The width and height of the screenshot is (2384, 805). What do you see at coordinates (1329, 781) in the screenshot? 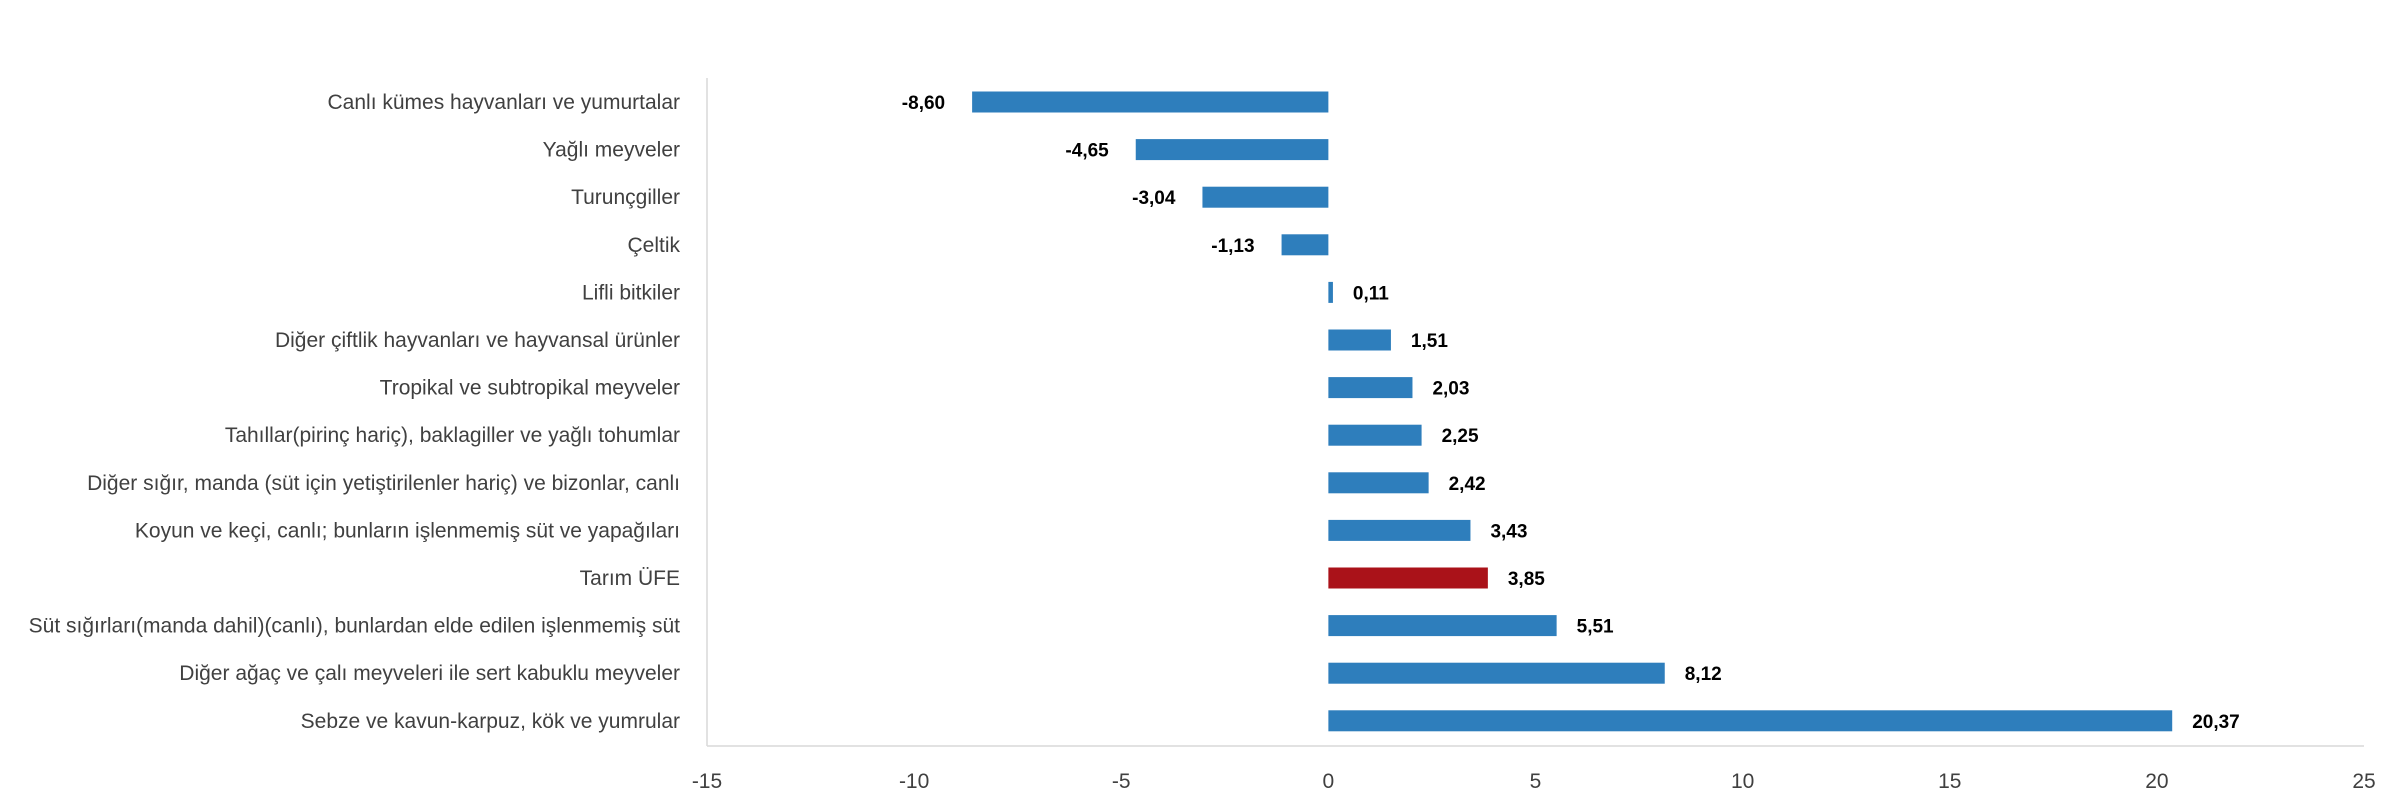
I see `x-tick-label: 0` at bounding box center [1329, 781].